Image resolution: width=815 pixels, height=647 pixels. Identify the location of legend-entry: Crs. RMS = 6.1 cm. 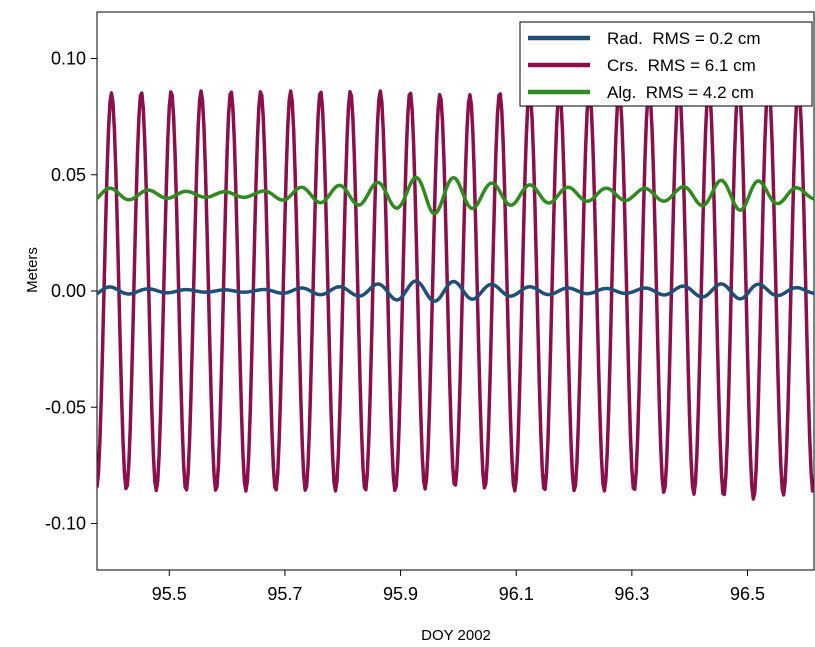
(681, 65).